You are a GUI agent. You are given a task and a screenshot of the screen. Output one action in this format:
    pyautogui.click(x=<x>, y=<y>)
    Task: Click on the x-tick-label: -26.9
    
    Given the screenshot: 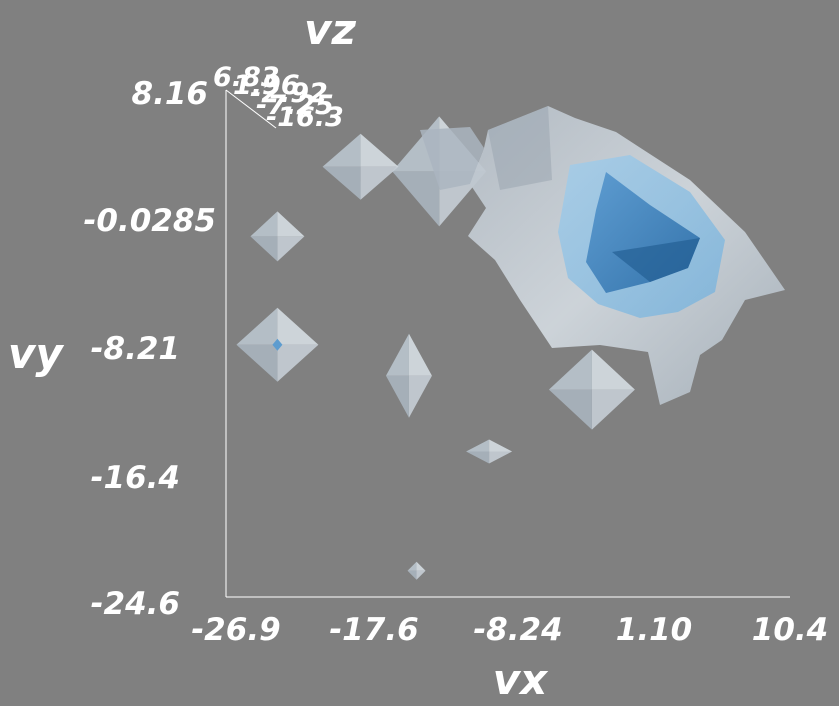 What is the action you would take?
    pyautogui.click(x=235, y=630)
    